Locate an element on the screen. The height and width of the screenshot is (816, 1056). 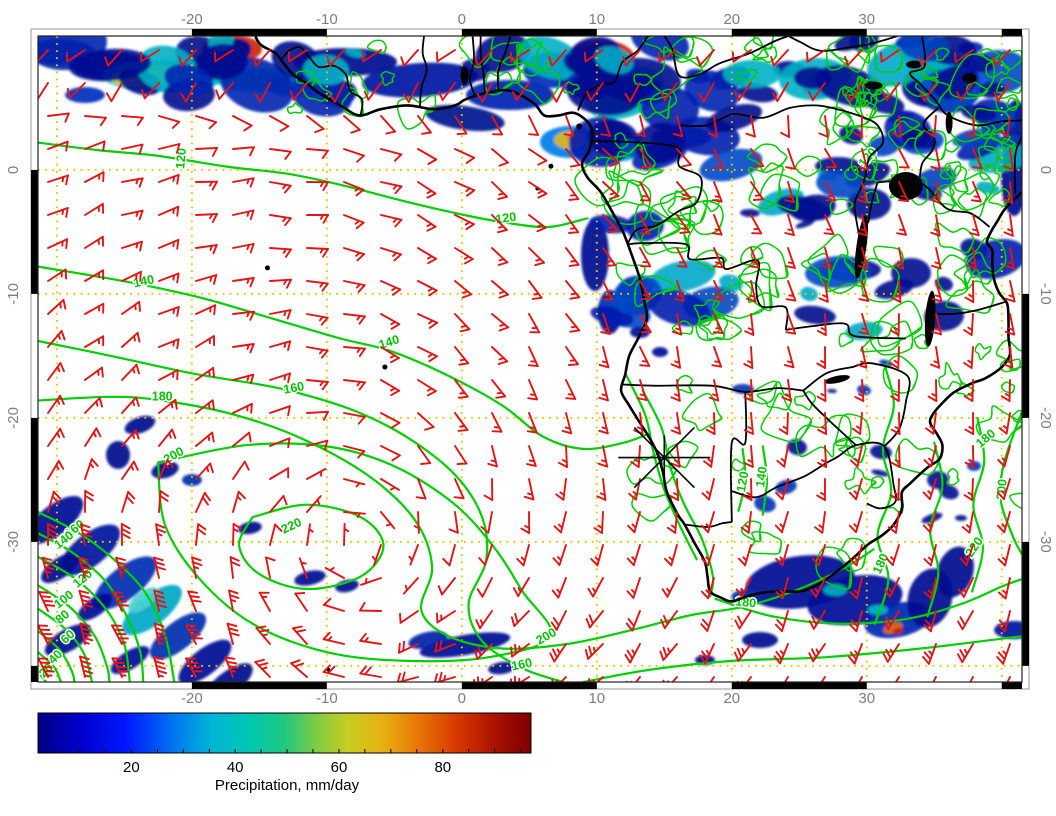
colorbar-gradient is located at coordinates (284, 733).